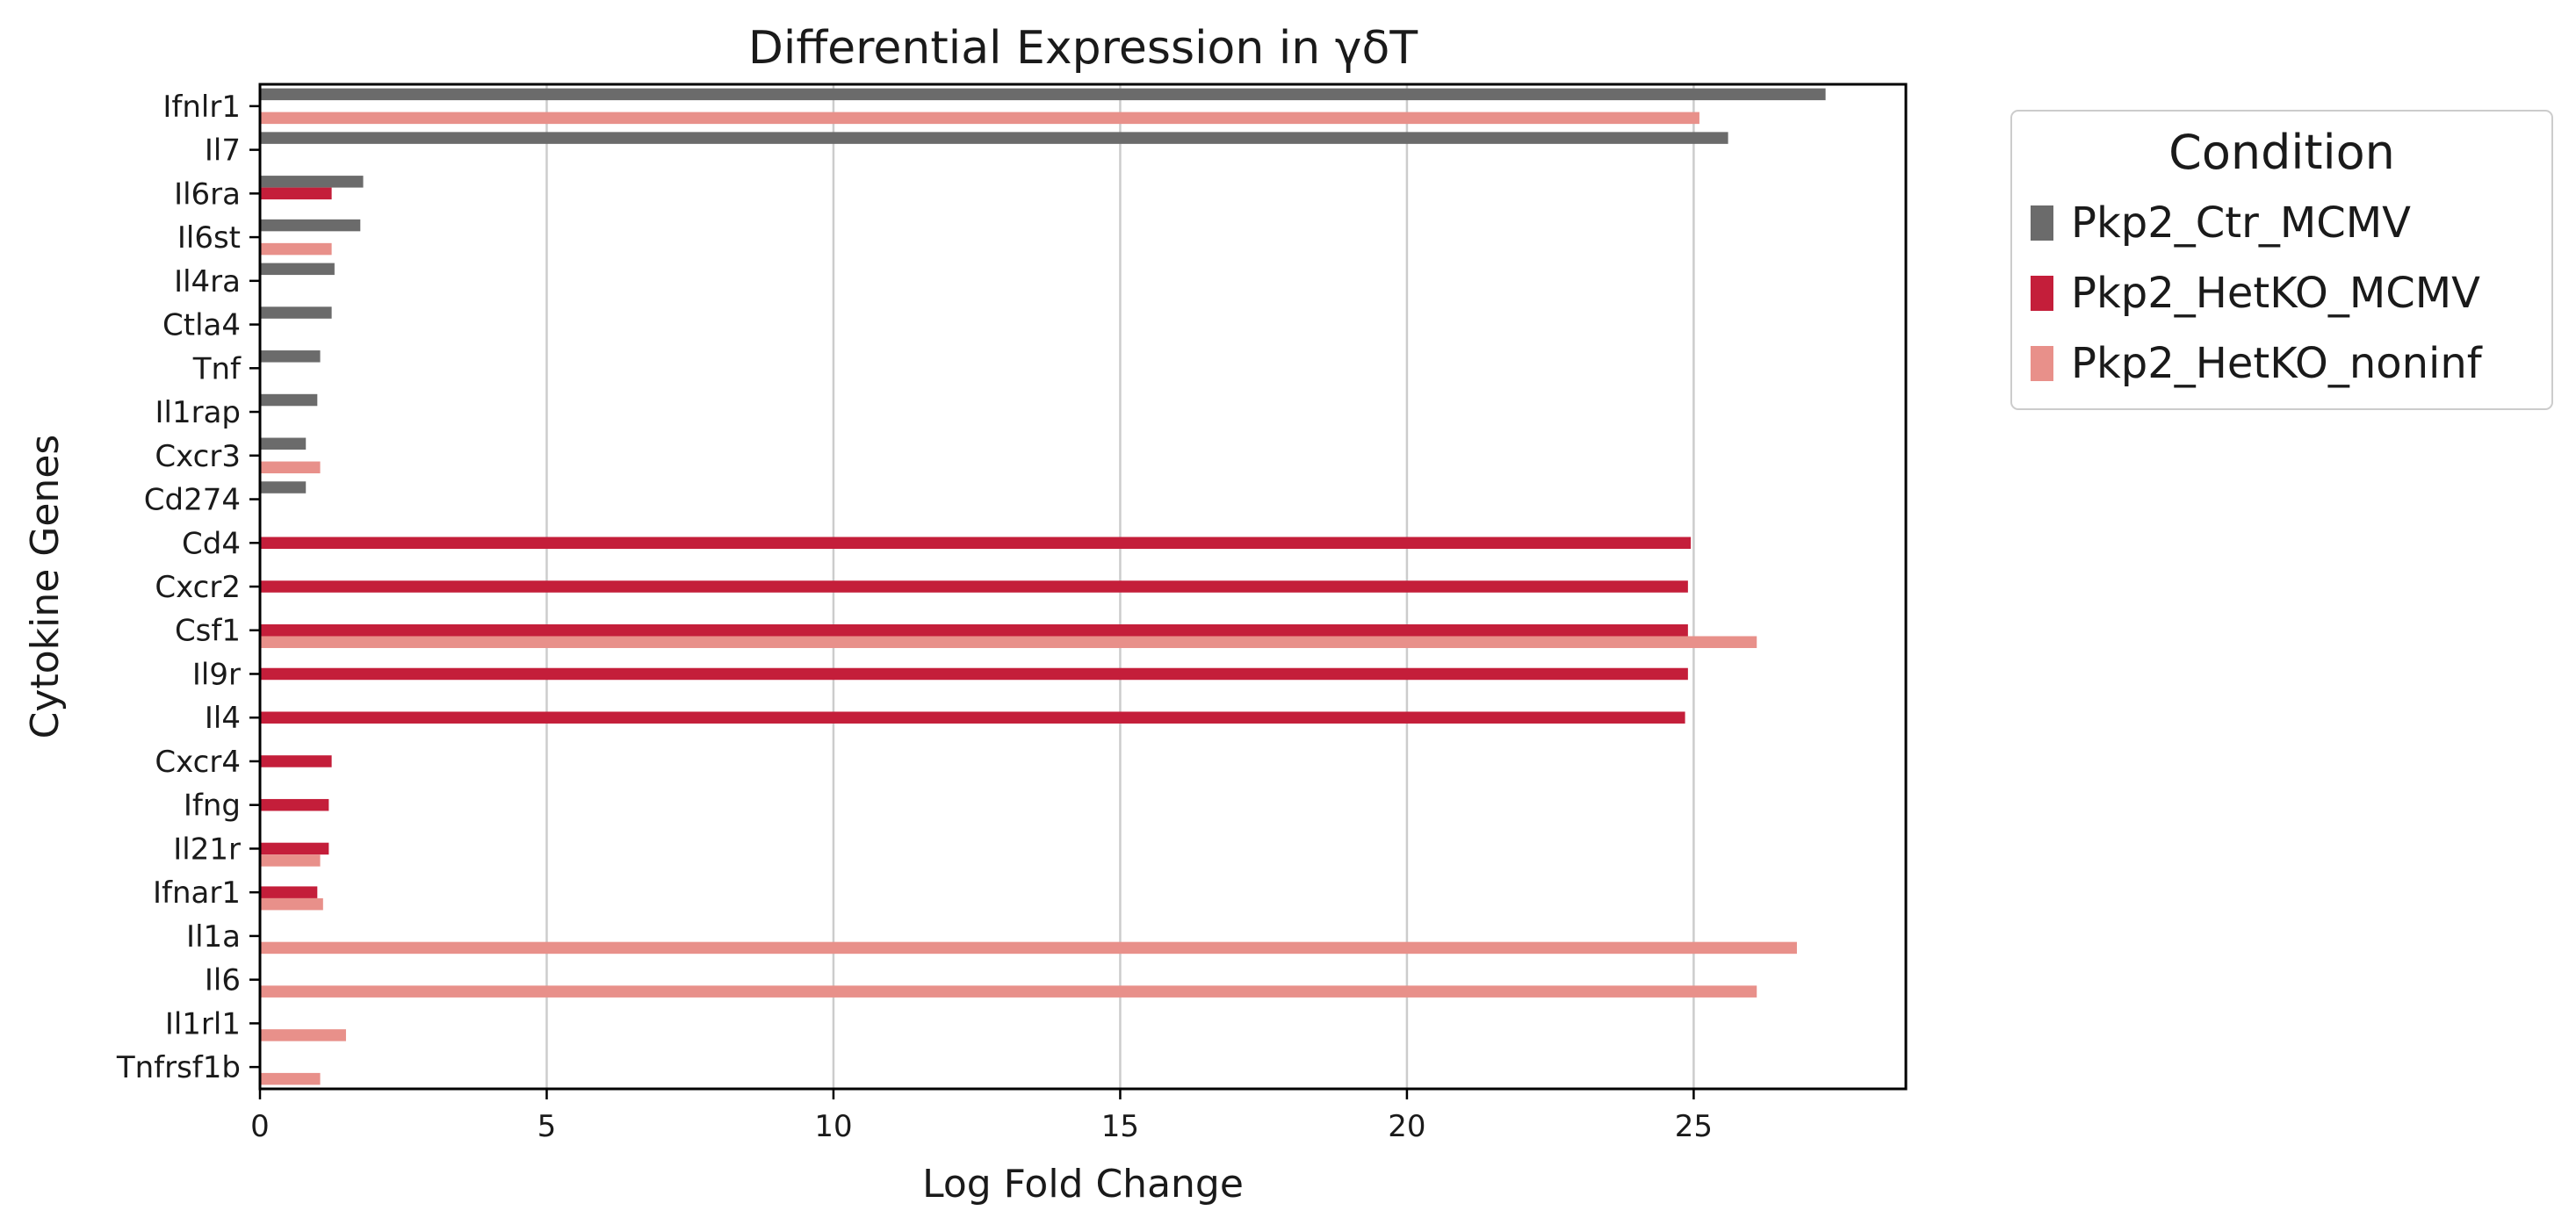 The height and width of the screenshot is (1232, 2576). What do you see at coordinates (198, 412) in the screenshot?
I see `y-tick-label: Il1rap` at bounding box center [198, 412].